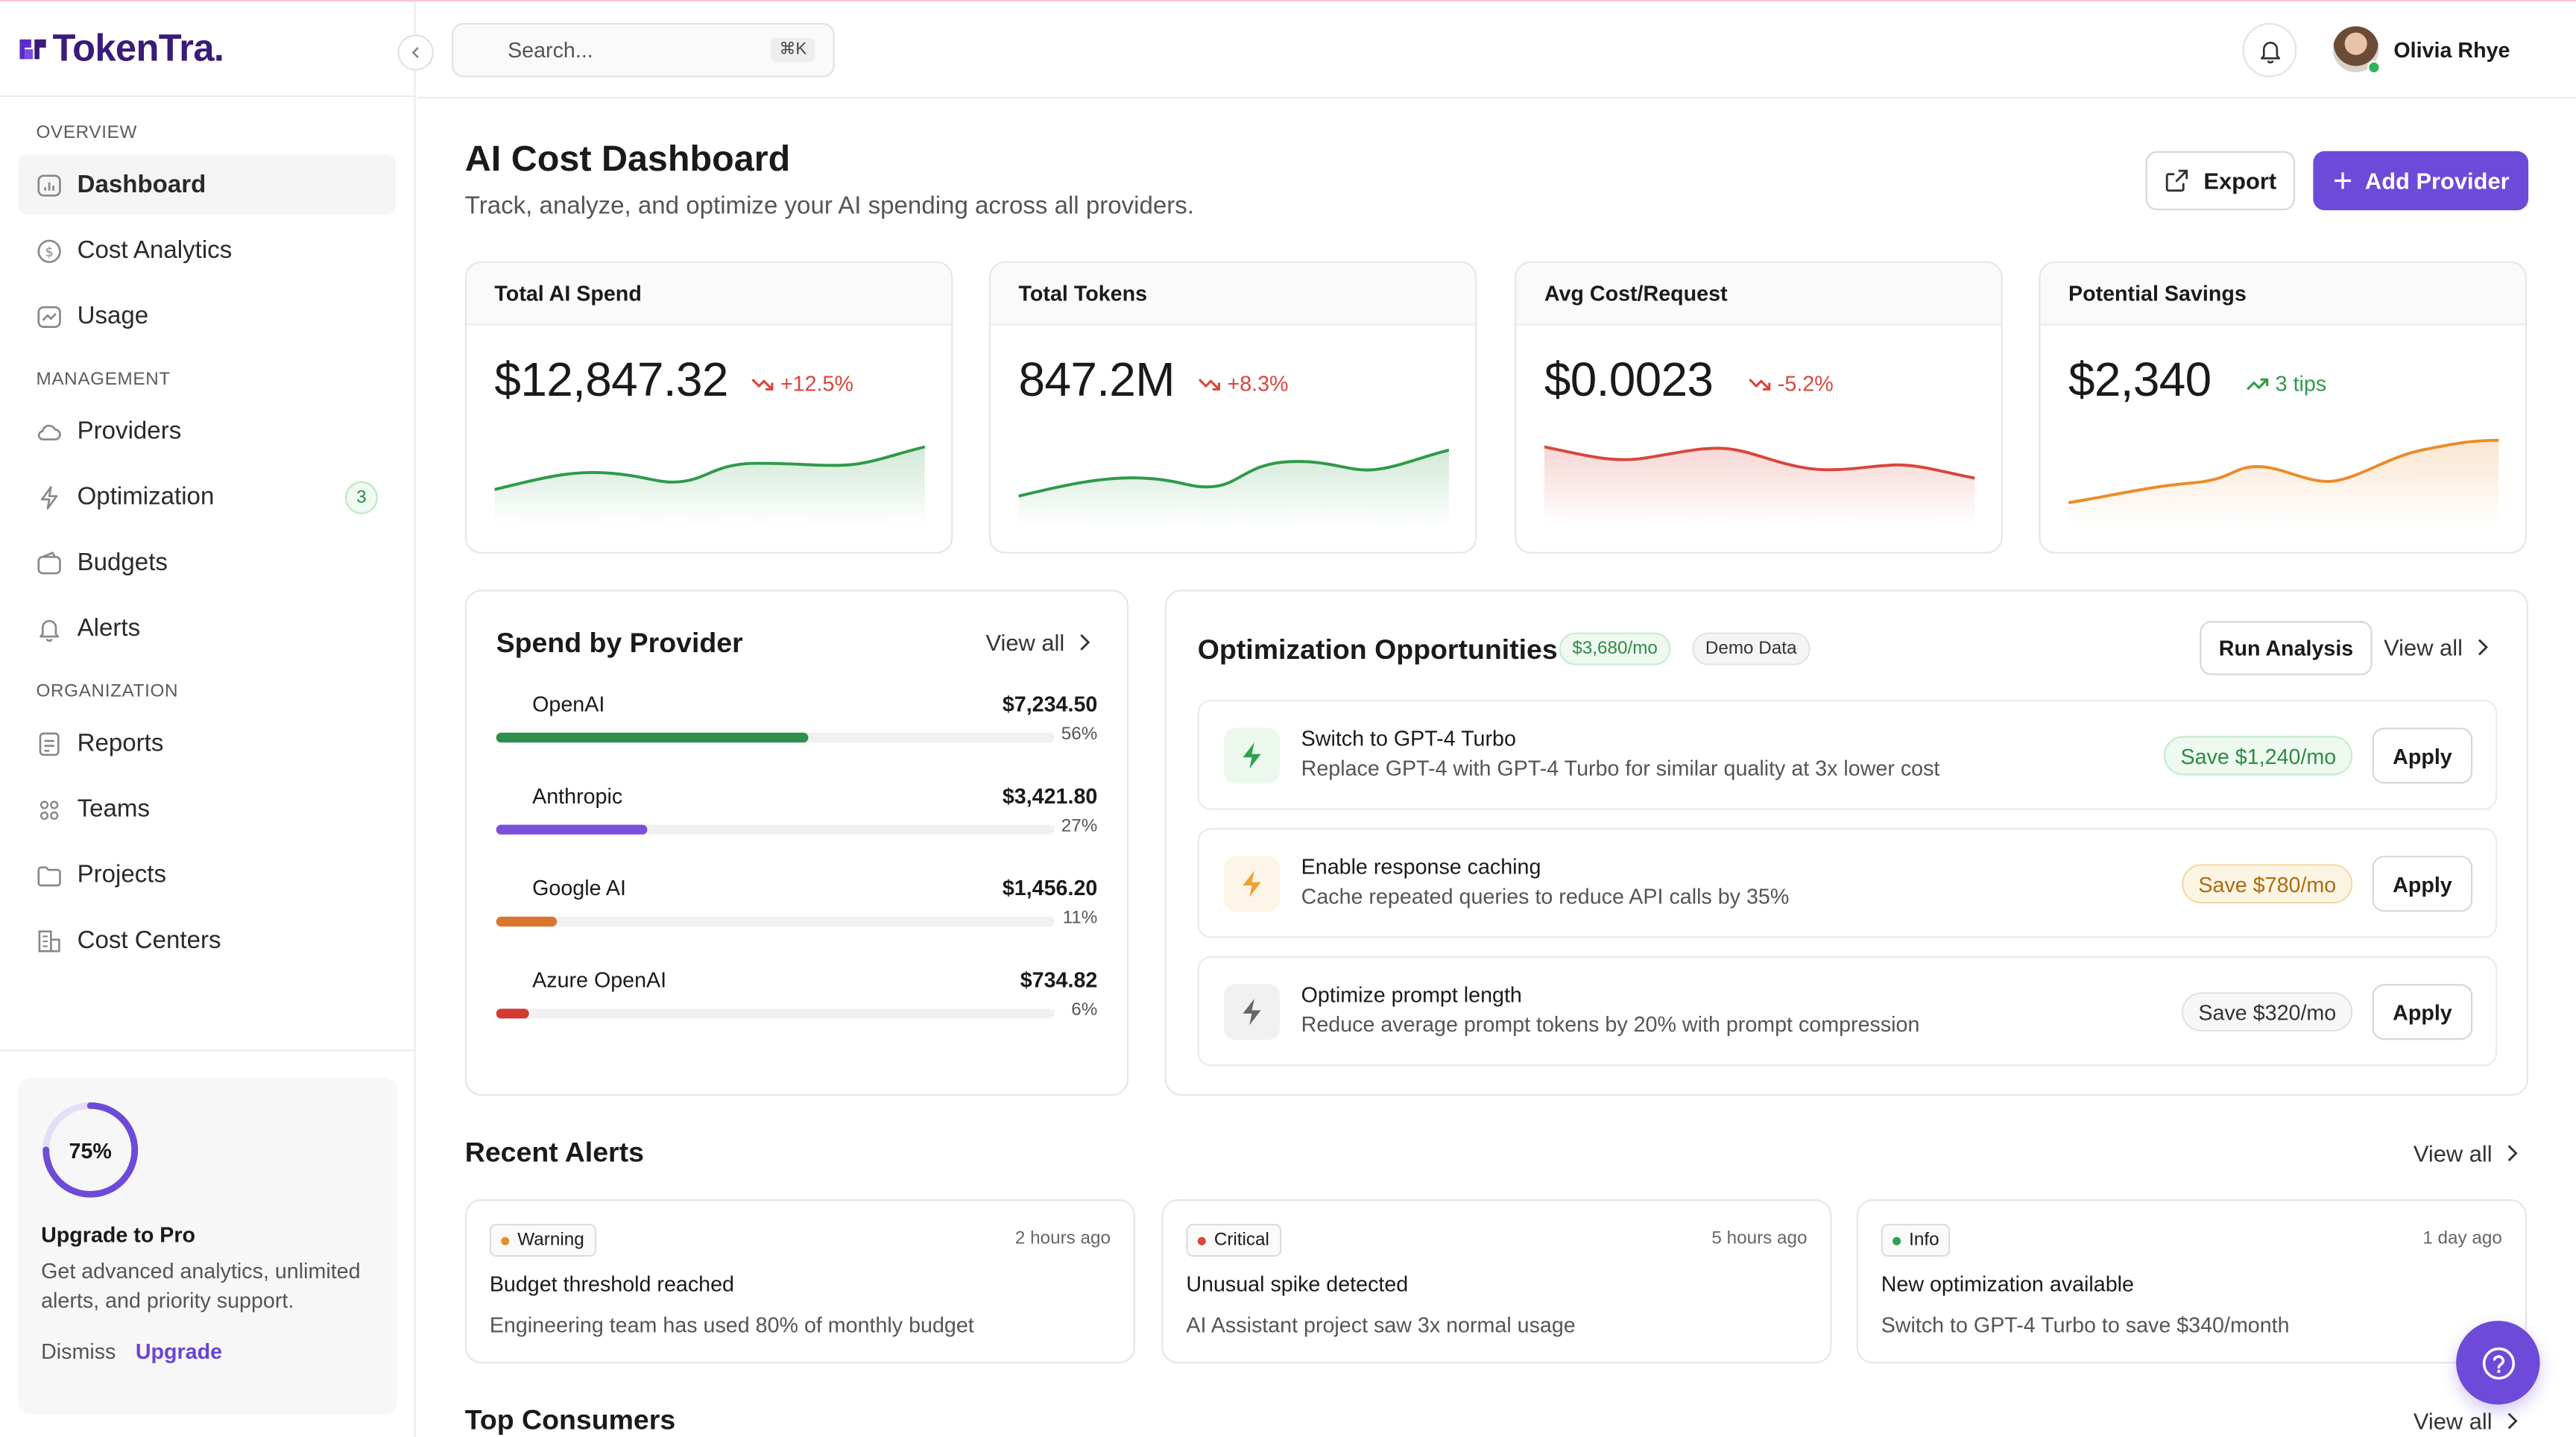  What do you see at coordinates (1412, 995) in the screenshot?
I see `optimization-item-title: Optimize prompt length` at bounding box center [1412, 995].